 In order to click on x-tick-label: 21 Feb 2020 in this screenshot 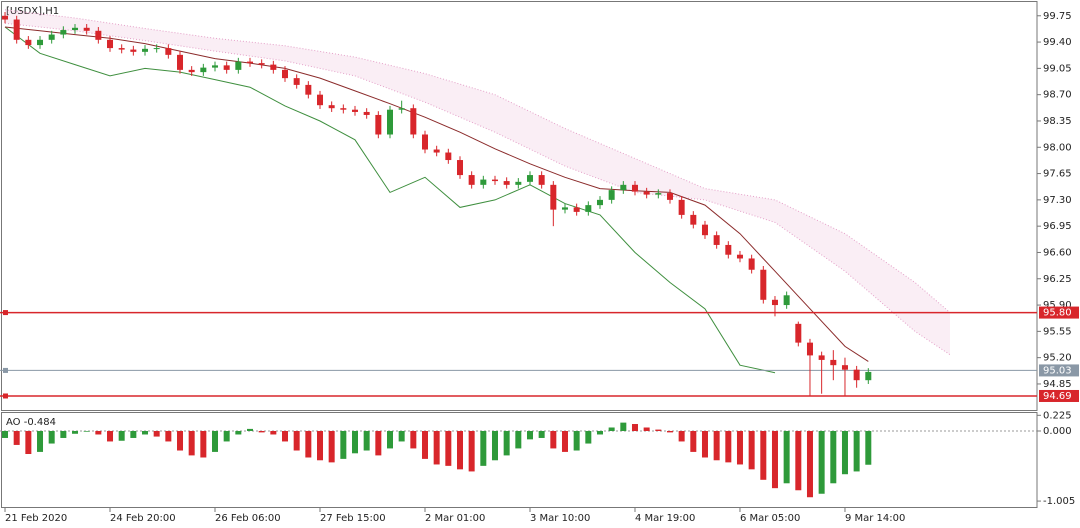, I will do `click(36, 518)`.